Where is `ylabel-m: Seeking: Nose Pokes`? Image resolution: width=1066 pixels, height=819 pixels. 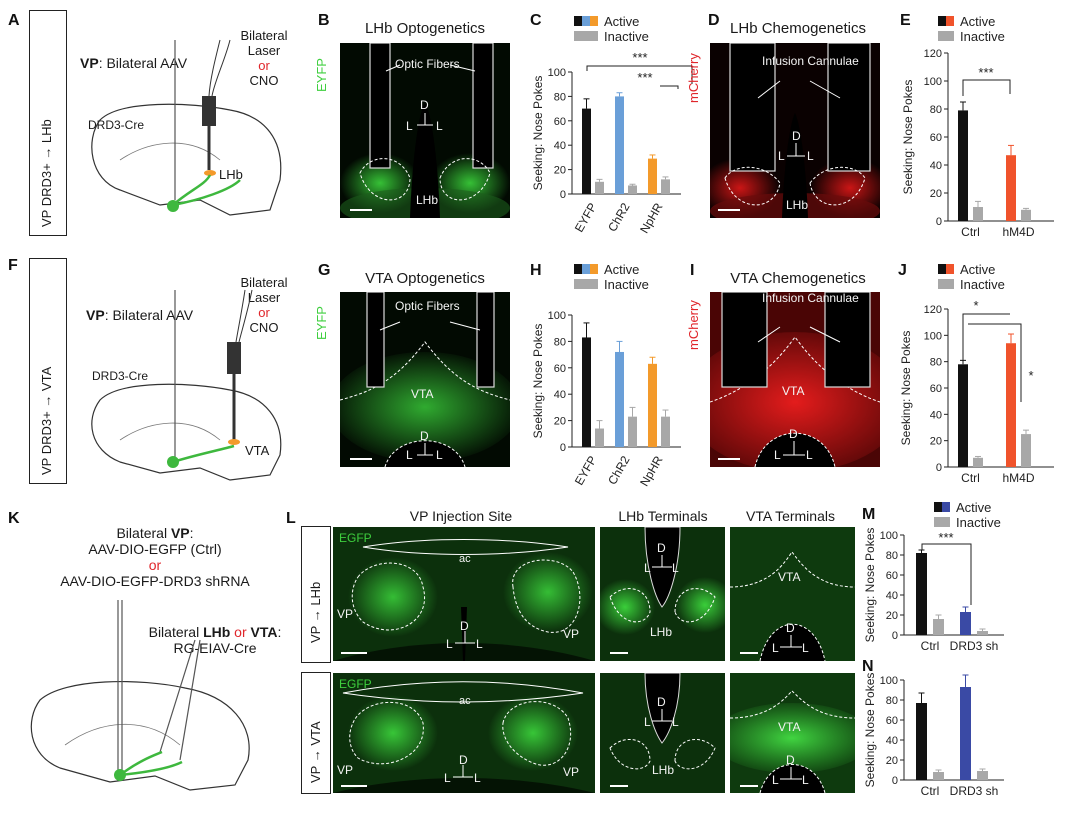
ylabel-m: Seeking: Nose Pokes is located at coordinates (870, 585).